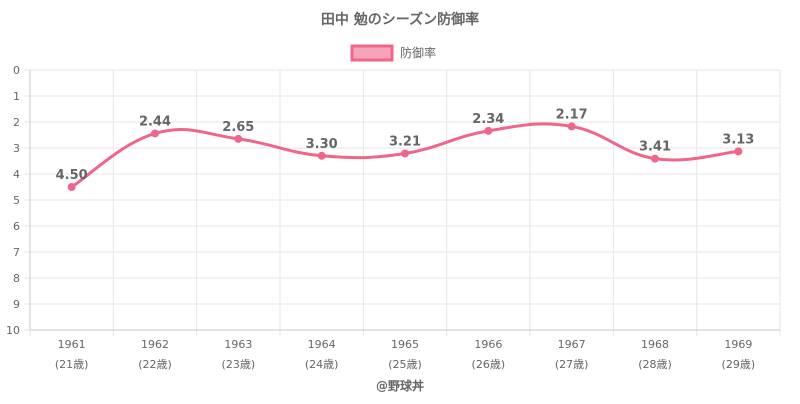  I want to click on x-tick-sublabel: (28歳), so click(655, 364).